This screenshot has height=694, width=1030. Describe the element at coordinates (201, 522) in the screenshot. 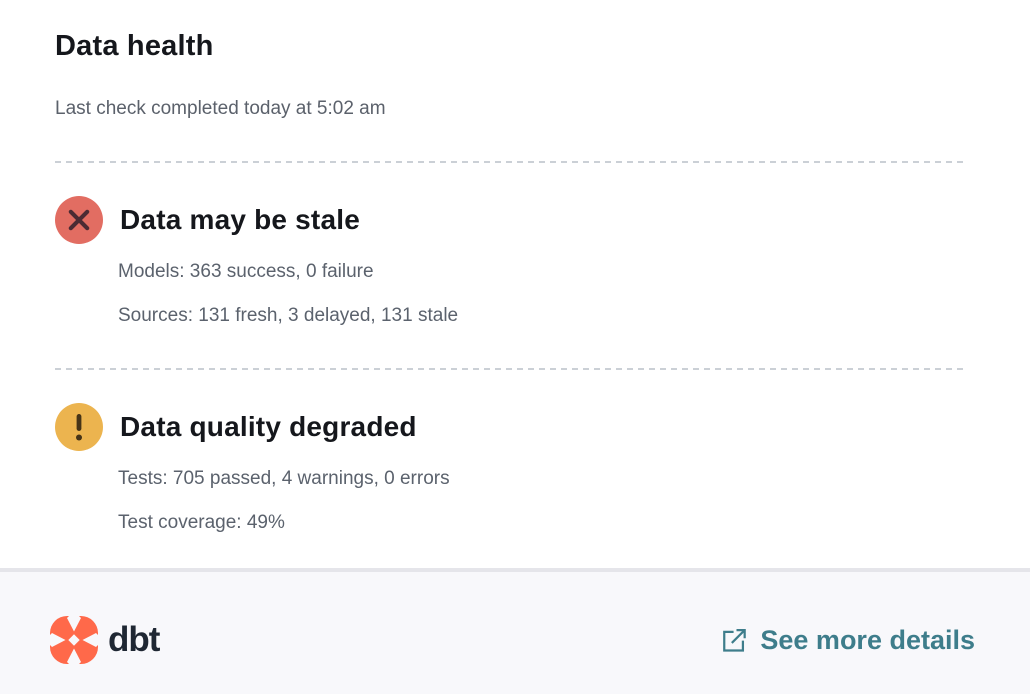

I see `coverage-stat: Test coverage: 49%` at that location.